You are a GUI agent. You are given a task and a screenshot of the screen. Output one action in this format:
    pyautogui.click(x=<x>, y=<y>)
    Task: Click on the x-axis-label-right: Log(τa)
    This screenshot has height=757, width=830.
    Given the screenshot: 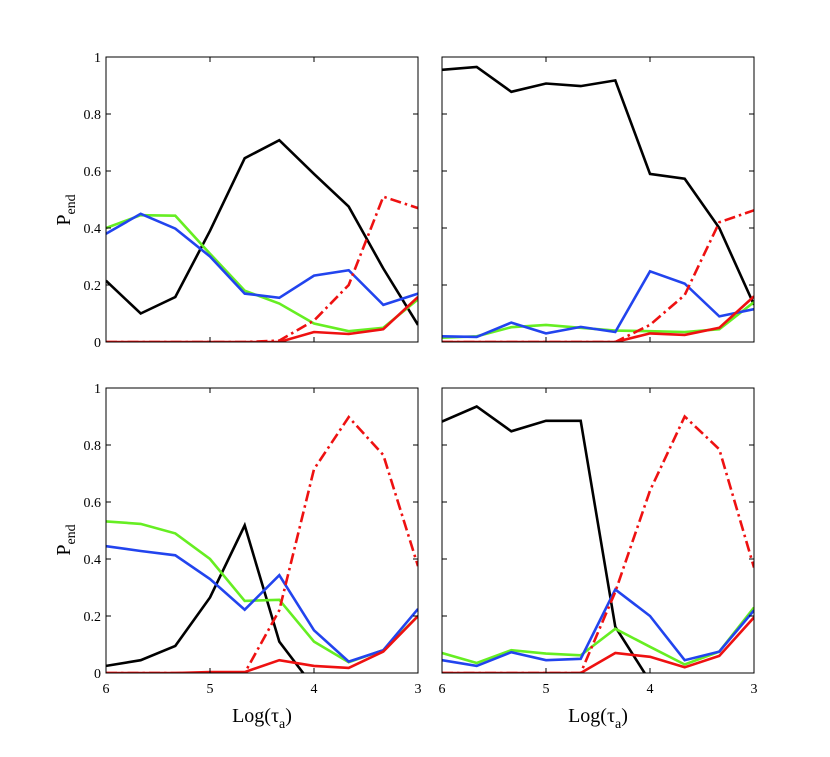 What is the action you would take?
    pyautogui.click(x=598, y=718)
    